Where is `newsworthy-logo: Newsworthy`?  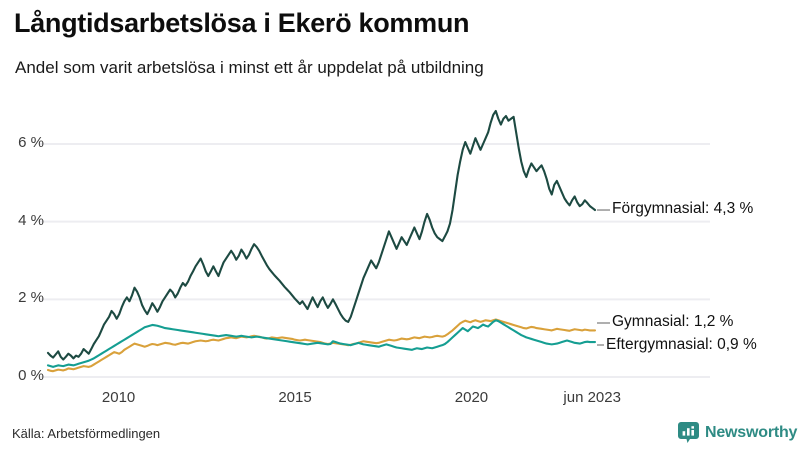 newsworthy-logo: Newsworthy is located at coordinates (737, 432).